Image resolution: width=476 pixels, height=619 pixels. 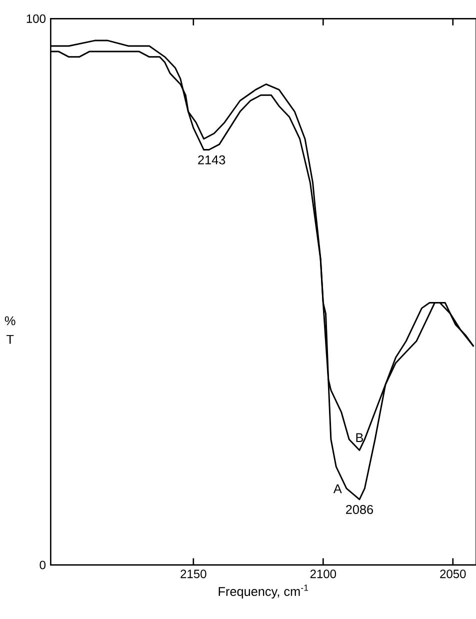 I want to click on y-tick-label: 100, so click(x=36, y=18).